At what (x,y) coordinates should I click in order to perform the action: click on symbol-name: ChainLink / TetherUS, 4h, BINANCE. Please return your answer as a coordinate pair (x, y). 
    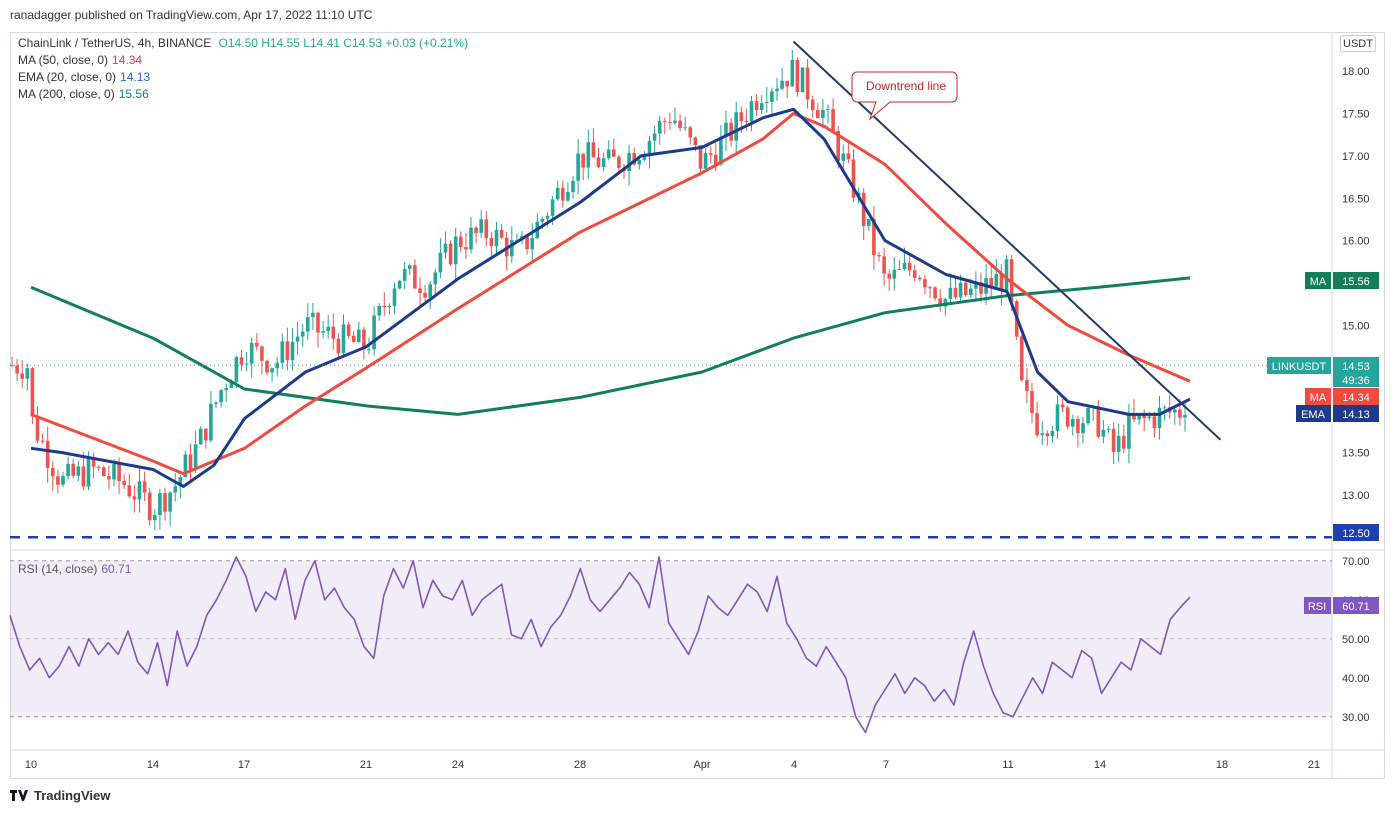
    Looking at the image, I should click on (115, 43).